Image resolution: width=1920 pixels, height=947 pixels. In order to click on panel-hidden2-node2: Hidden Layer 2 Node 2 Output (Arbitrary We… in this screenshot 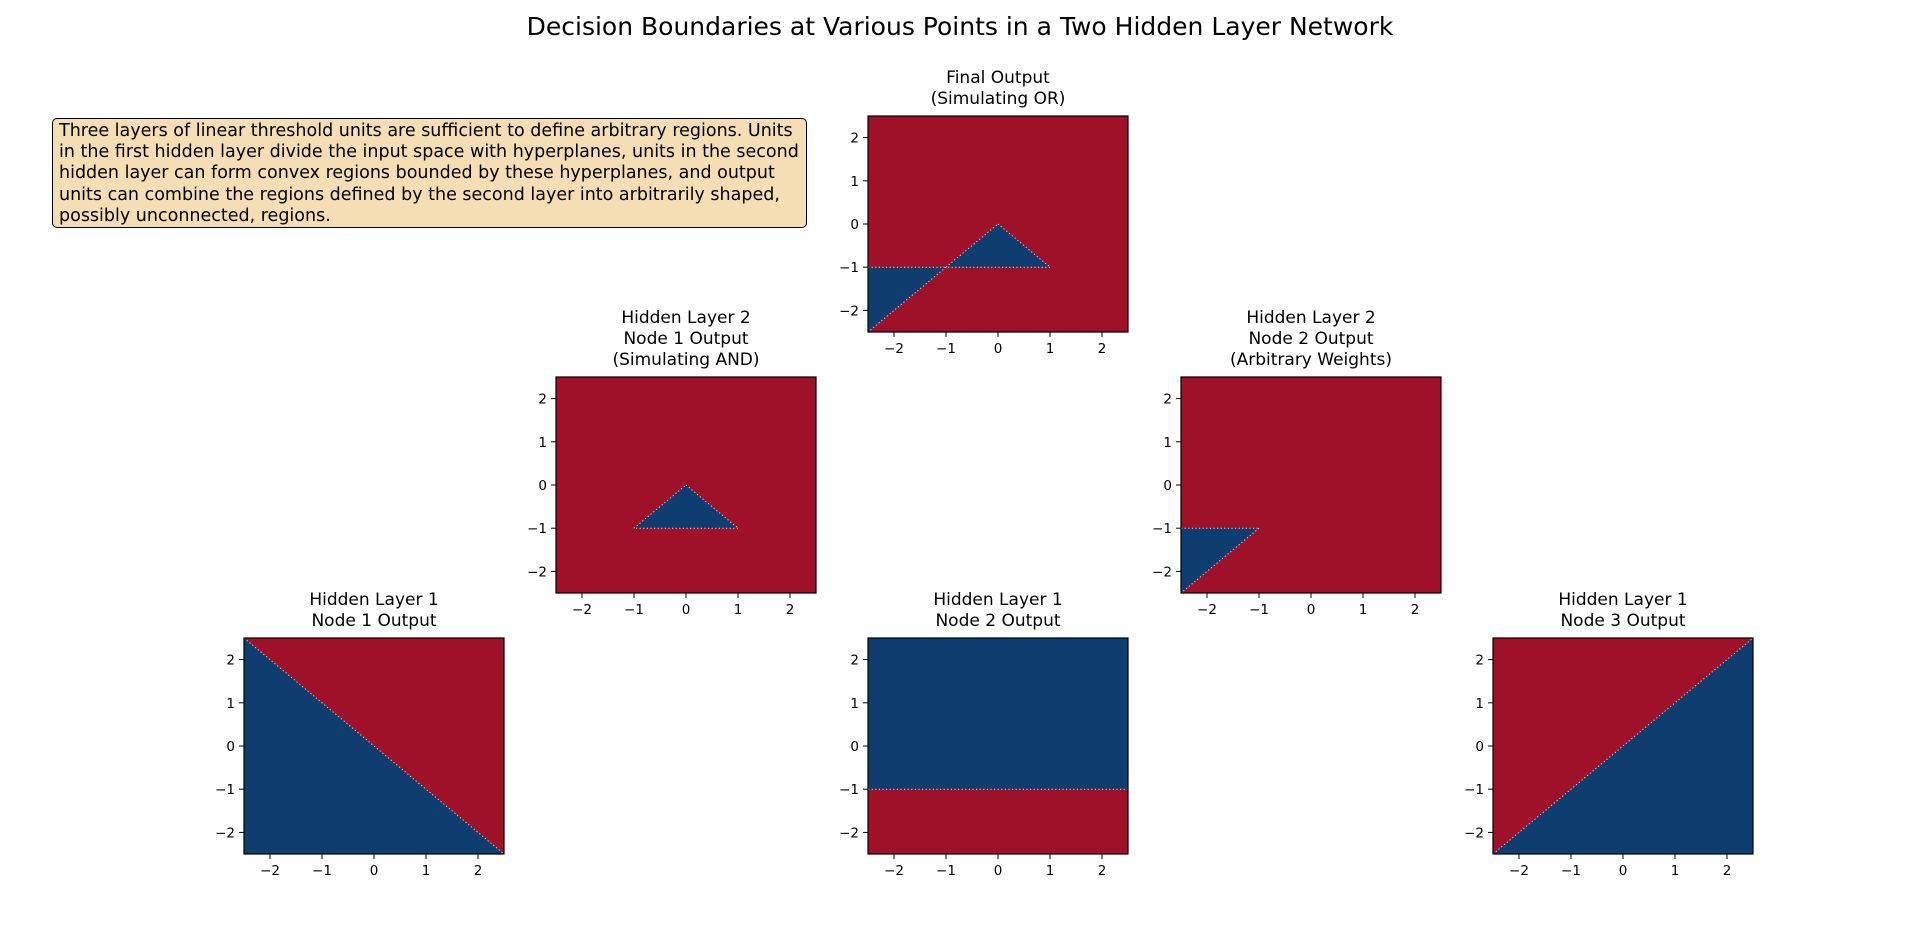, I will do `click(1297, 463)`.